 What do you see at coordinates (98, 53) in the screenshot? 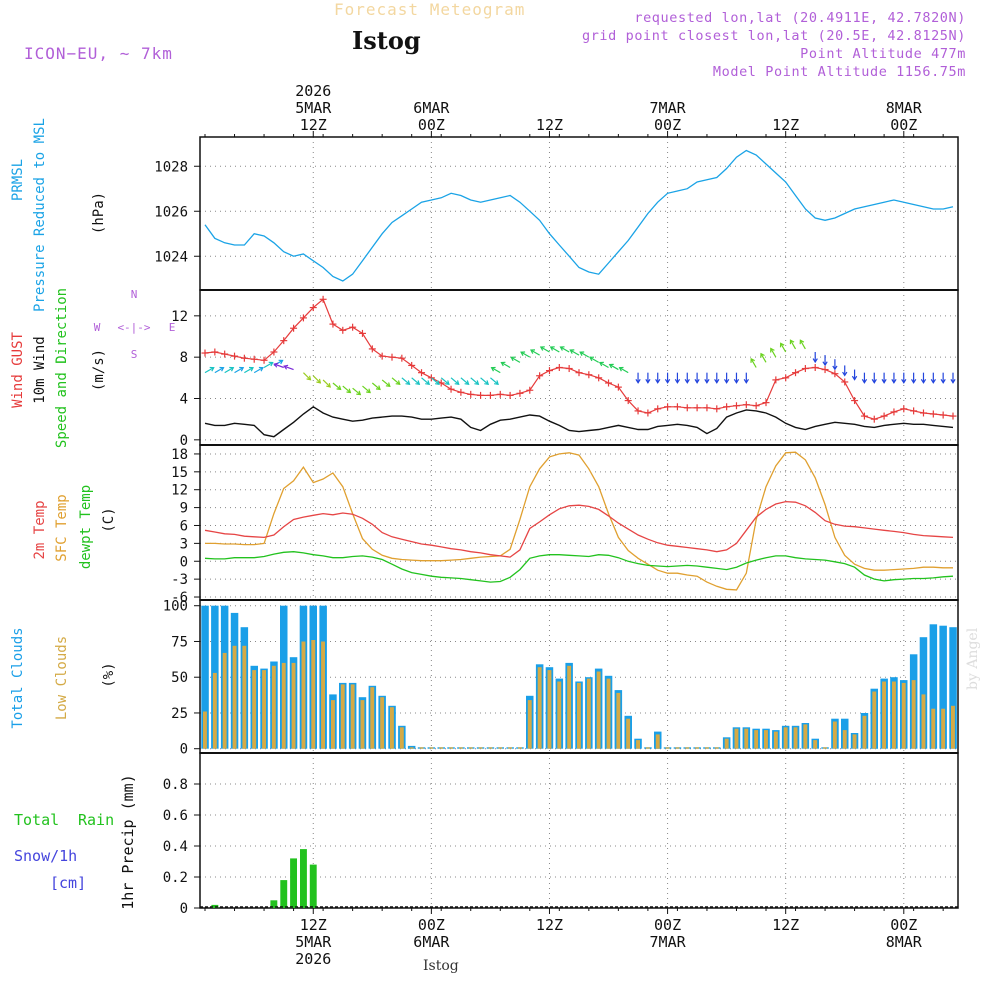
I see `model-resolution: ICON−EU, ∼ 7km` at bounding box center [98, 53].